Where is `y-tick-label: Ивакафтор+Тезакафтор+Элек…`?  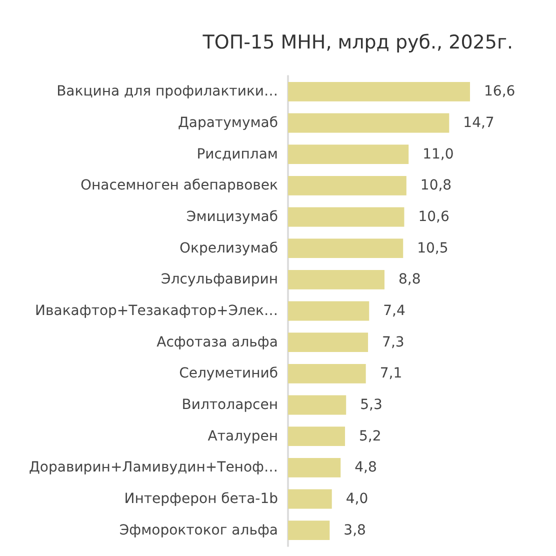 y-tick-label: Ивакафтор+Тезакафтор+Элек… is located at coordinates (156, 311).